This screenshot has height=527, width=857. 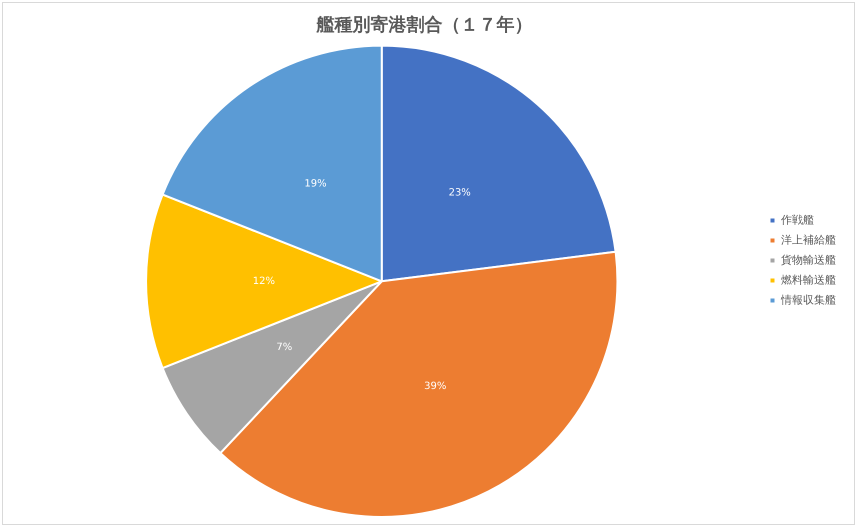 What do you see at coordinates (808, 239) in the screenshot?
I see `legend-label: 洋上補給艦` at bounding box center [808, 239].